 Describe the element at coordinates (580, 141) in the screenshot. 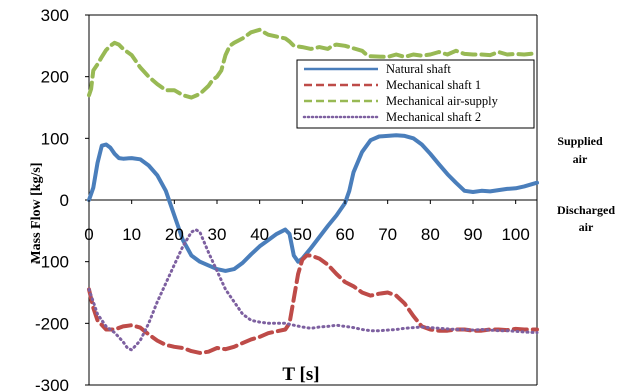

I see `supplied-air-annotation-line1: Supplied` at that location.